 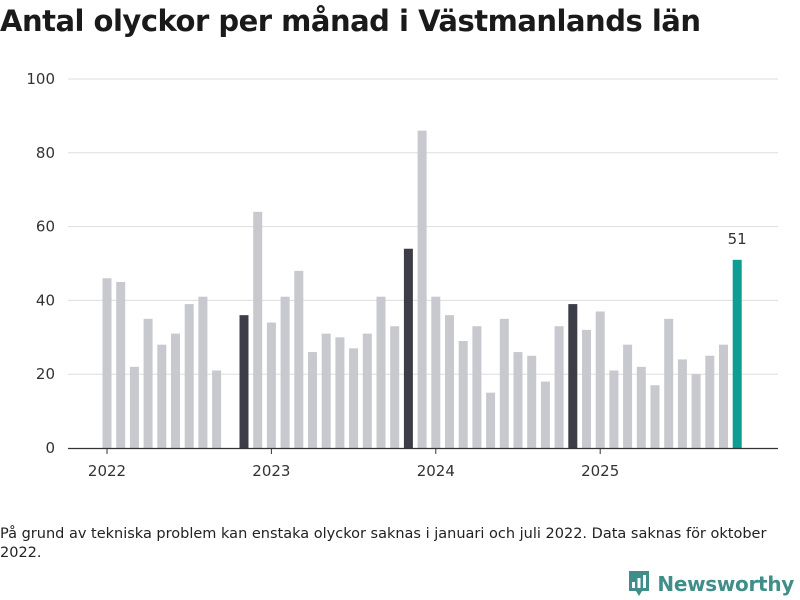 I want to click on x-axis-ticks: 2022 2023 2024 2025, so click(x=353, y=464).